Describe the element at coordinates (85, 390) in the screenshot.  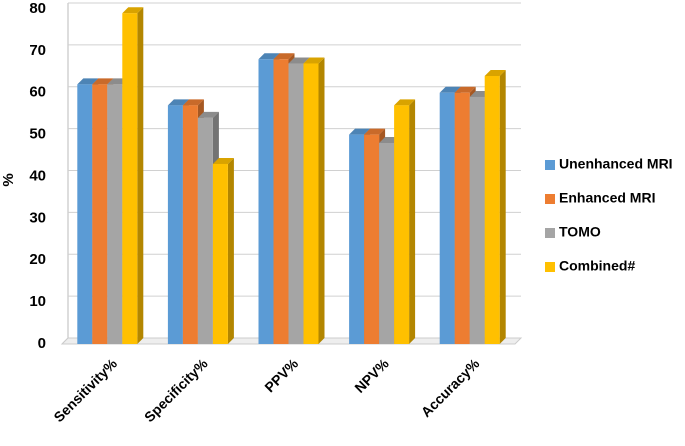
I see `x-tick-label: Sensitivity%` at that location.